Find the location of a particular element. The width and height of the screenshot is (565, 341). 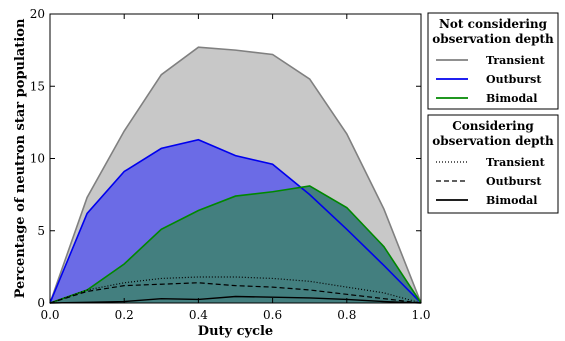

y-tick-label: 15 is located at coordinates (37, 86).